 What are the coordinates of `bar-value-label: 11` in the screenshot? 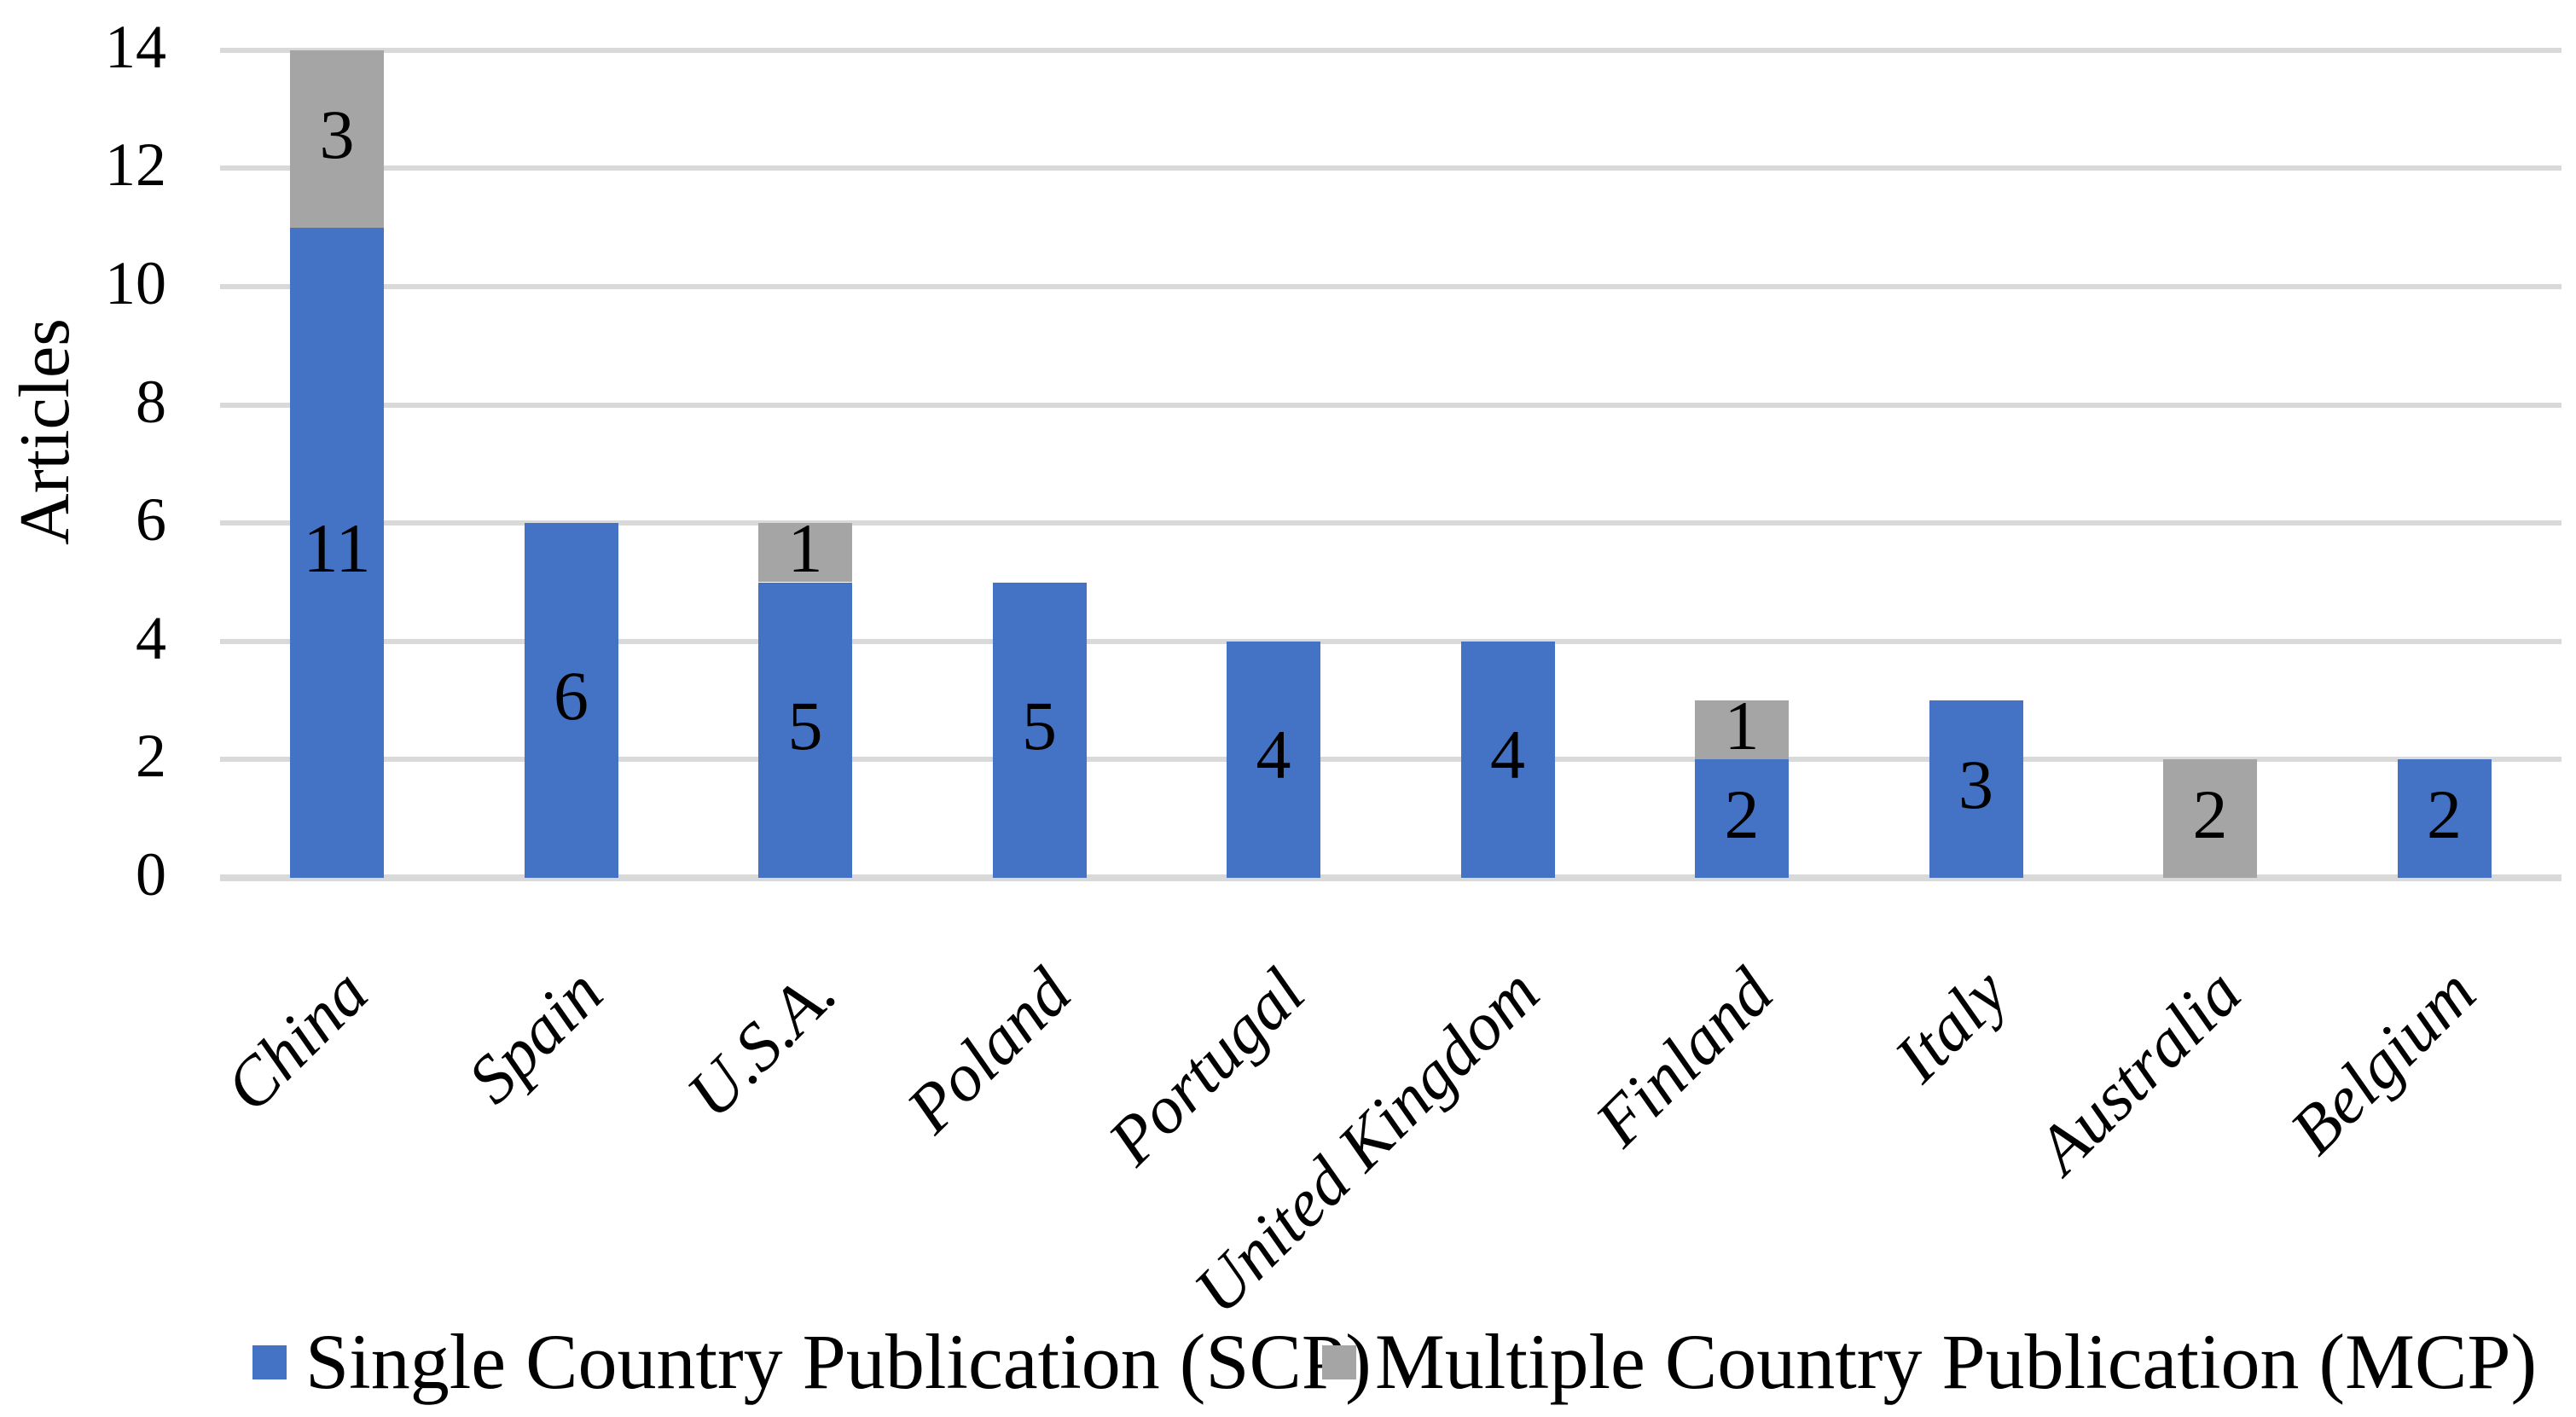 It's located at (337, 547).